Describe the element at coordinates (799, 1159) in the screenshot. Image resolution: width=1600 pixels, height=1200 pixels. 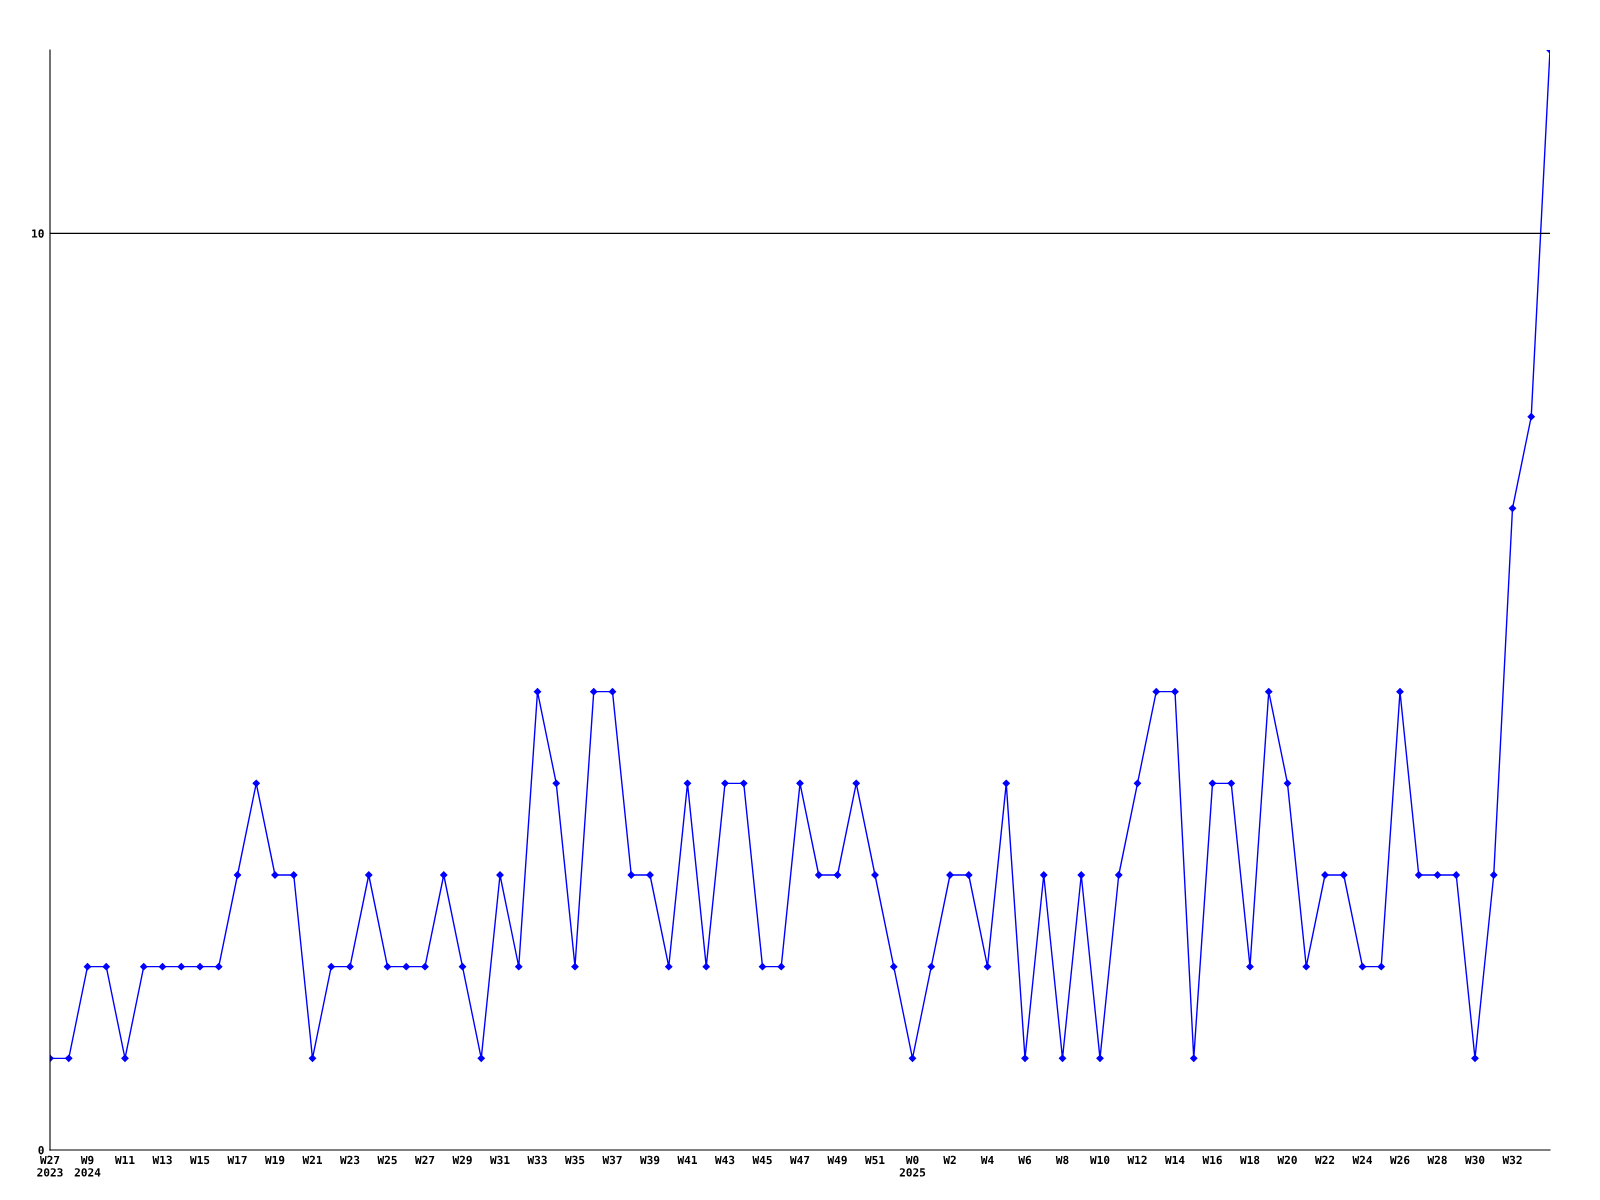
I see `x-tick-label: W47` at that location.